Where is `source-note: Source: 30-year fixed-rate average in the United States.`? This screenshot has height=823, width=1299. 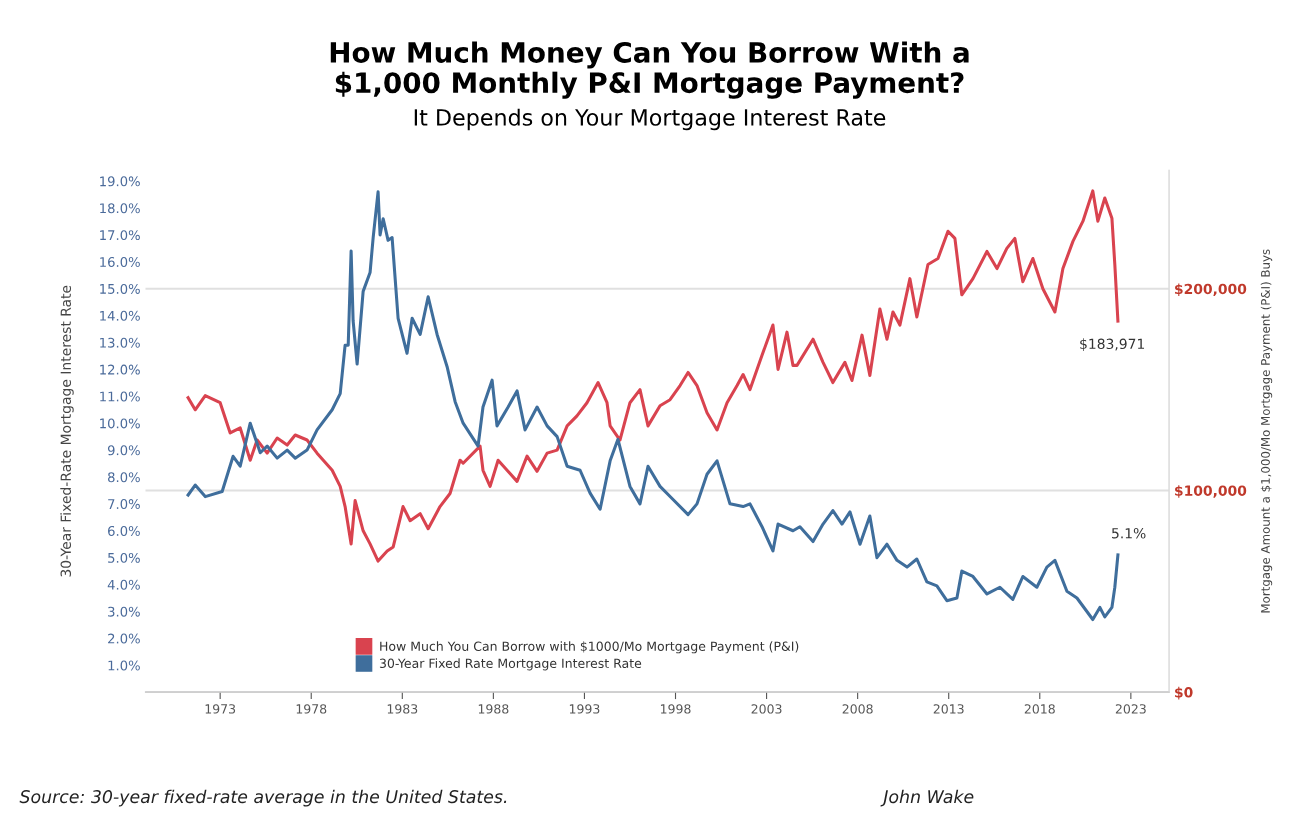 source-note: Source: 30-year fixed-rate average in the United States. is located at coordinates (263, 798).